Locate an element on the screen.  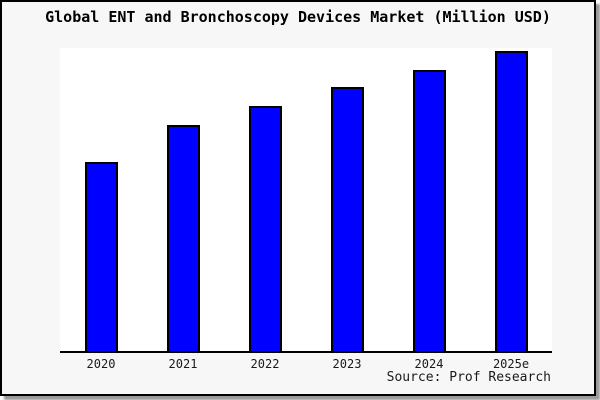
bar-2022 is located at coordinates (265, 228).